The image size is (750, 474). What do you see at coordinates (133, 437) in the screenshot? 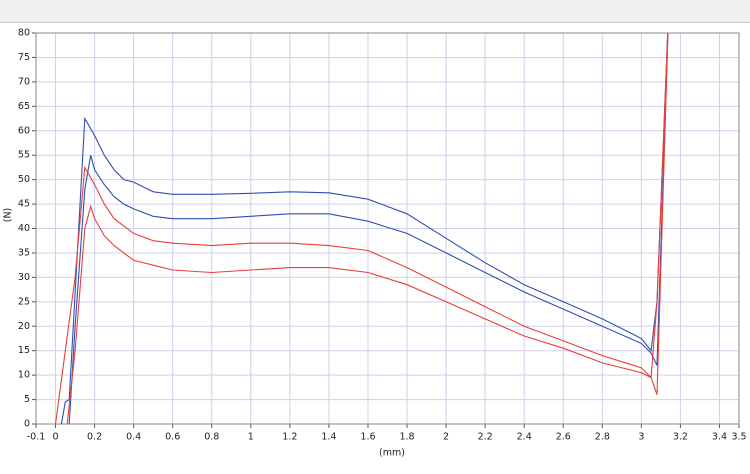
I see `x-tick-label: 0.4` at bounding box center [133, 437].